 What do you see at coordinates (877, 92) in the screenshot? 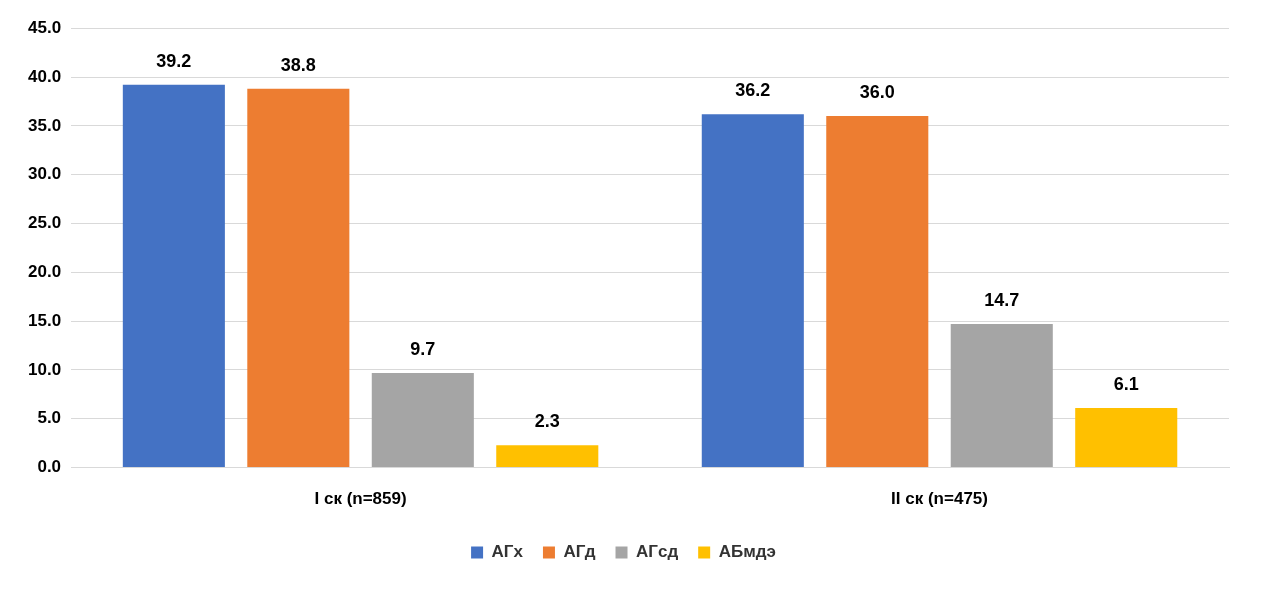
I see `data-label: 36.0` at bounding box center [877, 92].